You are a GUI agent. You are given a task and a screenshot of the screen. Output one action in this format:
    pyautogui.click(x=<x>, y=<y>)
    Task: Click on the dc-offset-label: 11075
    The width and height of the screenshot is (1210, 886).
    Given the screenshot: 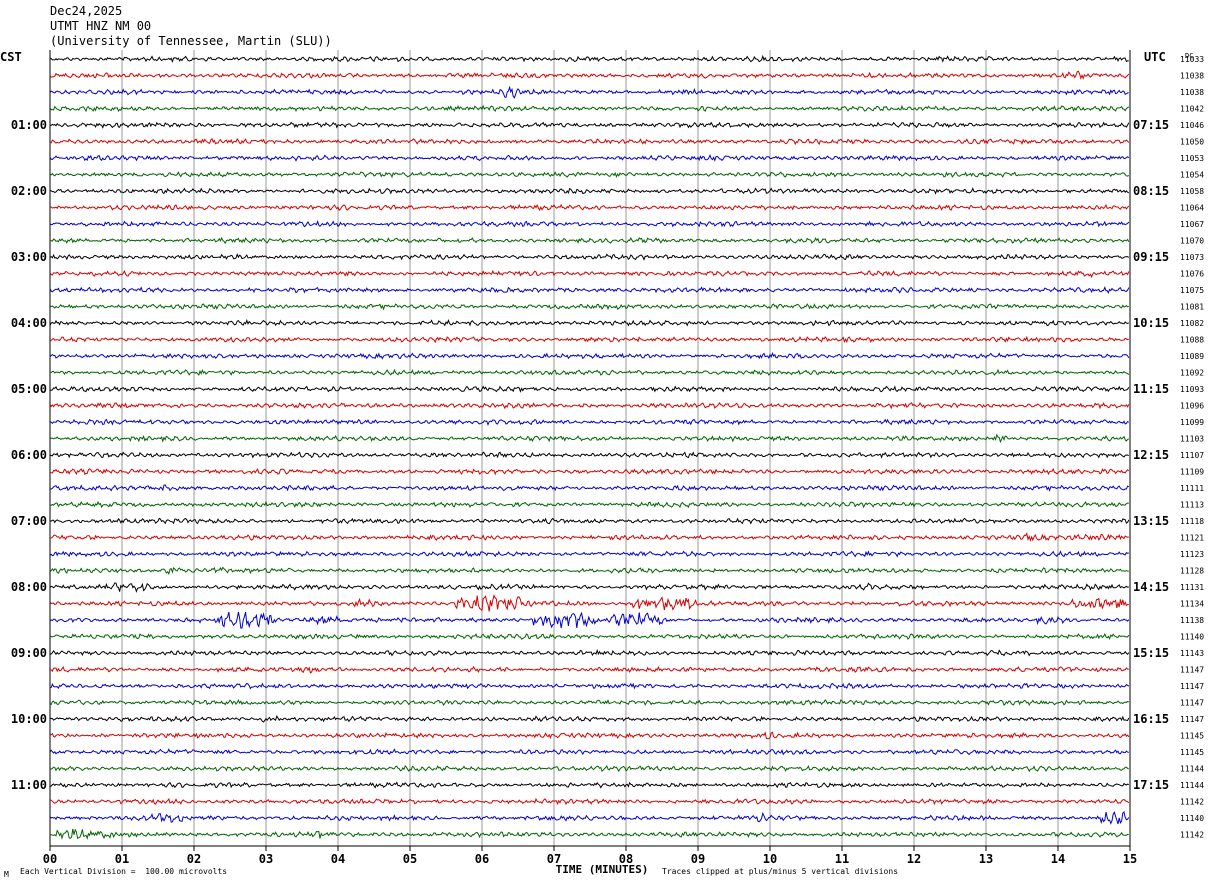 What is the action you would take?
    pyautogui.click(x=1192, y=290)
    